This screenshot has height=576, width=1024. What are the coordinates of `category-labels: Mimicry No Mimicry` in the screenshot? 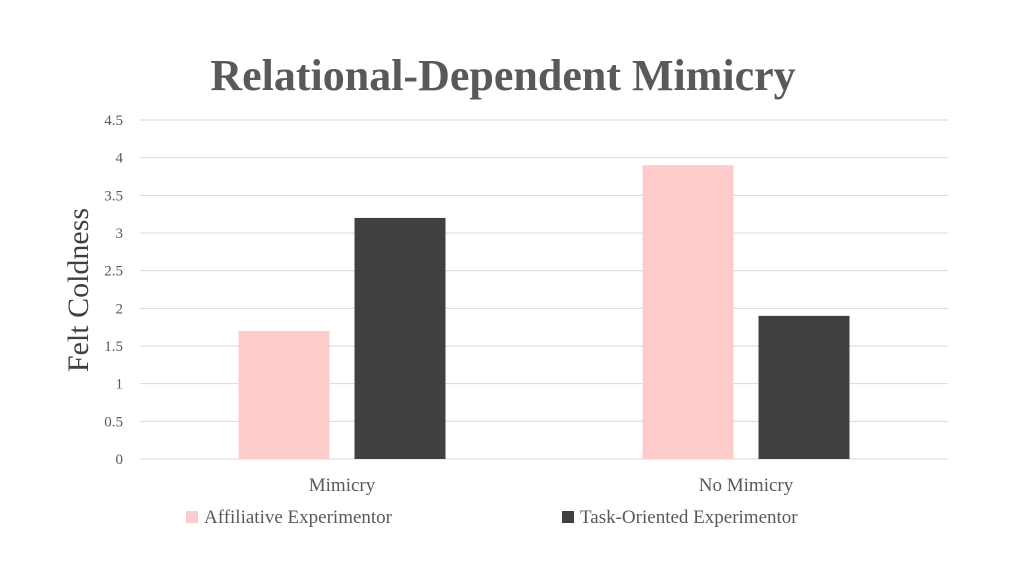 It's located at (551, 485).